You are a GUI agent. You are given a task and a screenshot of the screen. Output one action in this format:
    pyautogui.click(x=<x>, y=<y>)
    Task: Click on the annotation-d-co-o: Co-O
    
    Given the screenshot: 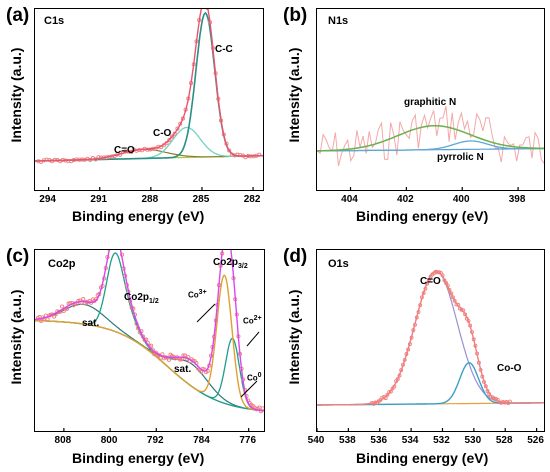 What is the action you would take?
    pyautogui.click(x=509, y=368)
    